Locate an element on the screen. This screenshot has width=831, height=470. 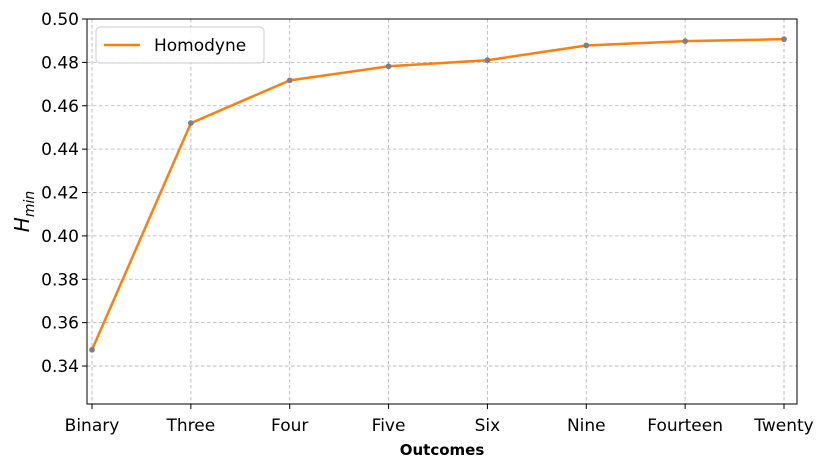
x-tick-label: Fourteen is located at coordinates (685, 426).